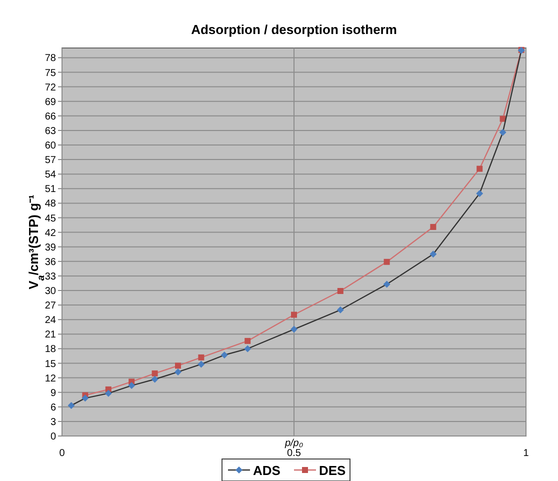 The height and width of the screenshot is (481, 558). Describe the element at coordinates (526, 453) in the screenshot. I see `x-tick-label: 1` at that location.